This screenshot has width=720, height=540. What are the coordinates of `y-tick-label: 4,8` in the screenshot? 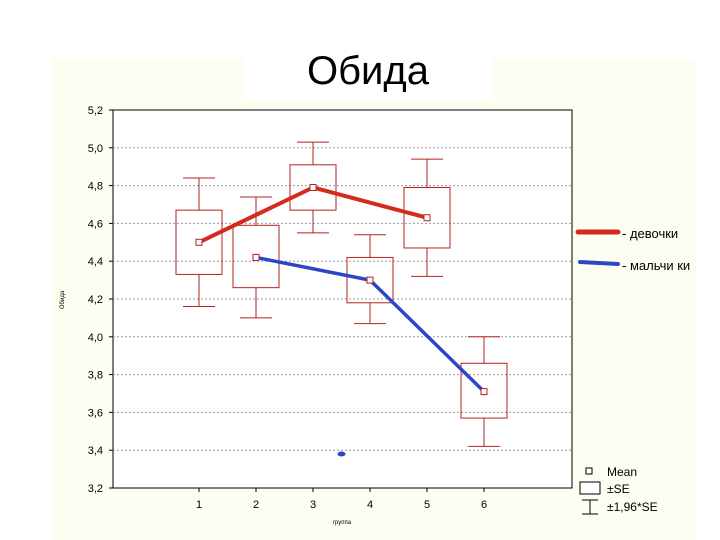 It's located at (95, 187).